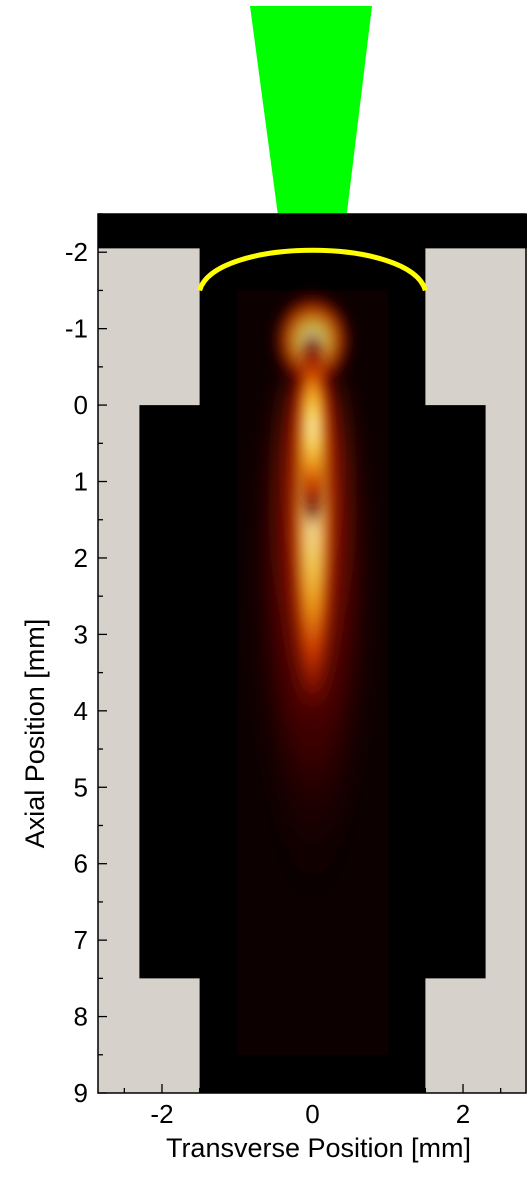 The width and height of the screenshot is (527, 1182). What do you see at coordinates (81, 1017) in the screenshot?
I see `y-tick-label: 8` at bounding box center [81, 1017].